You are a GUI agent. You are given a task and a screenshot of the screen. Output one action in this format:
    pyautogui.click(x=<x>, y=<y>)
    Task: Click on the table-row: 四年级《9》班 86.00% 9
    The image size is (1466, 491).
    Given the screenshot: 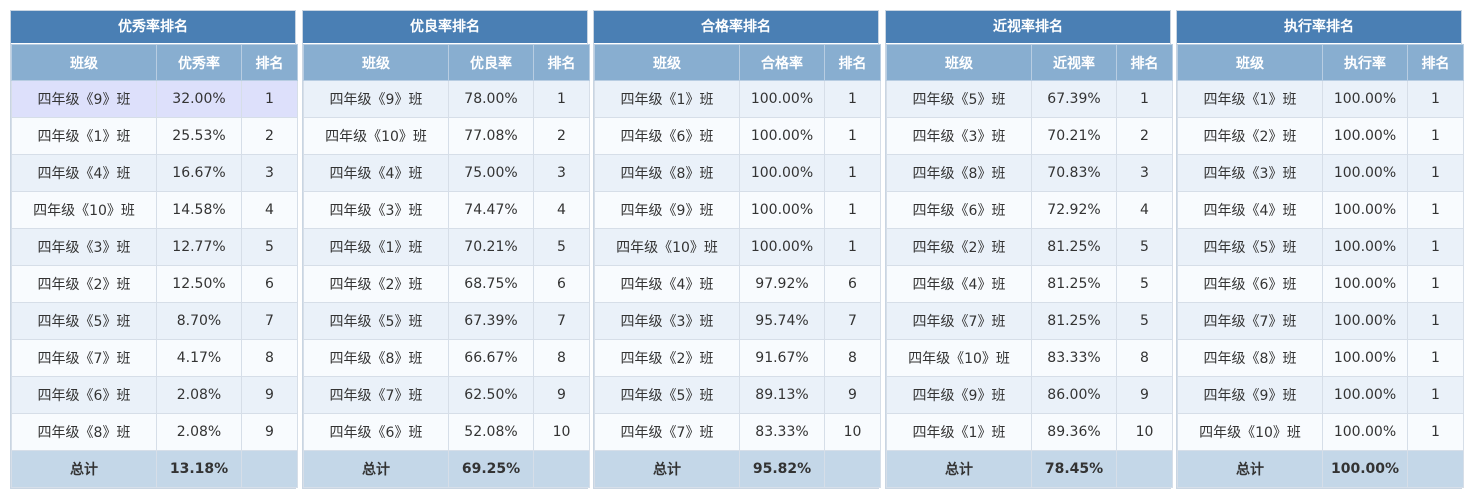 What is the action you would take?
    pyautogui.click(x=1029, y=395)
    